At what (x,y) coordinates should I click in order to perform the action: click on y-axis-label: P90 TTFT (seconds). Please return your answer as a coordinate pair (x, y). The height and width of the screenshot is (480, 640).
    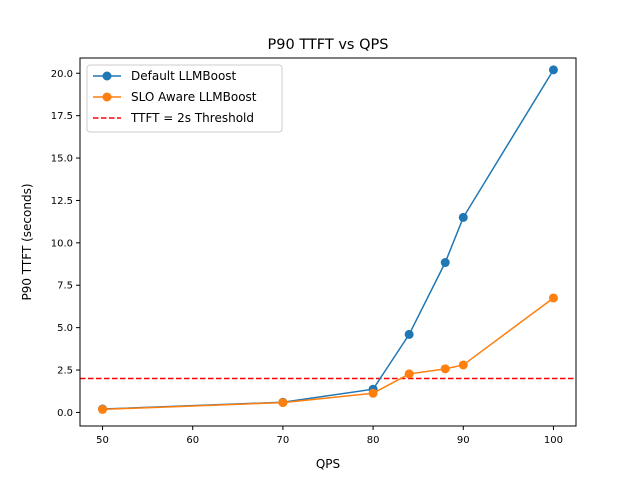
    Looking at the image, I should click on (27, 241).